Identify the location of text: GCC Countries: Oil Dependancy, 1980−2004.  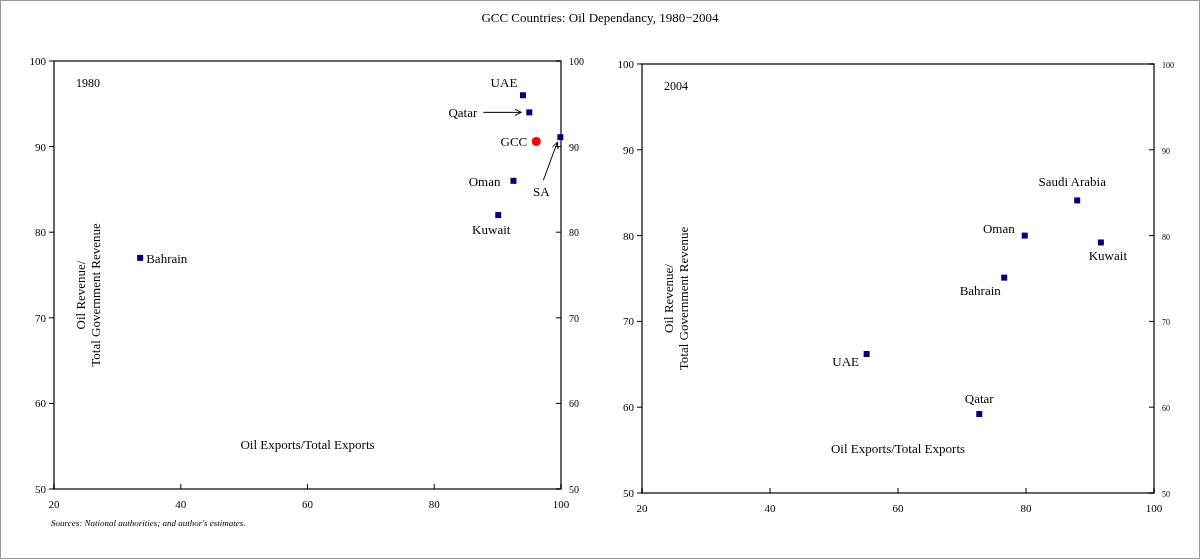
(600, 17).